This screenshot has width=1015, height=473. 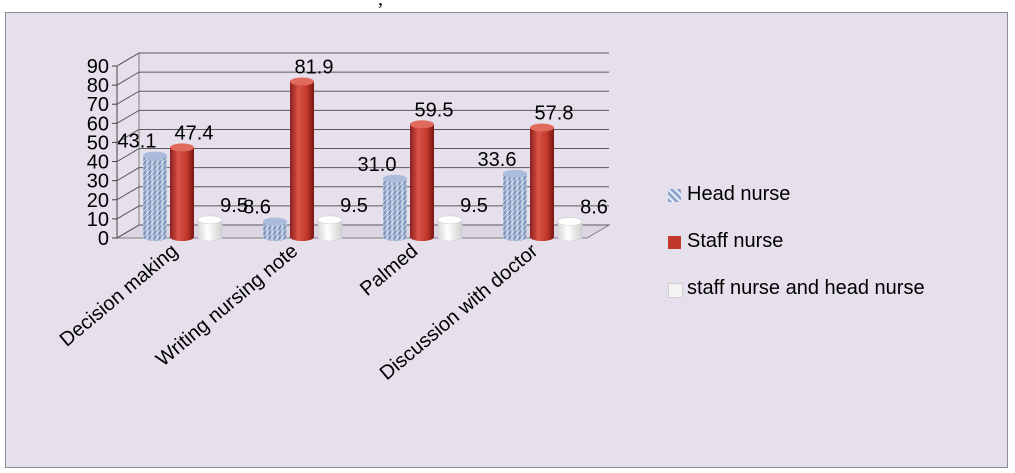 What do you see at coordinates (380, 5) in the screenshot?
I see `top-text: ,` at bounding box center [380, 5].